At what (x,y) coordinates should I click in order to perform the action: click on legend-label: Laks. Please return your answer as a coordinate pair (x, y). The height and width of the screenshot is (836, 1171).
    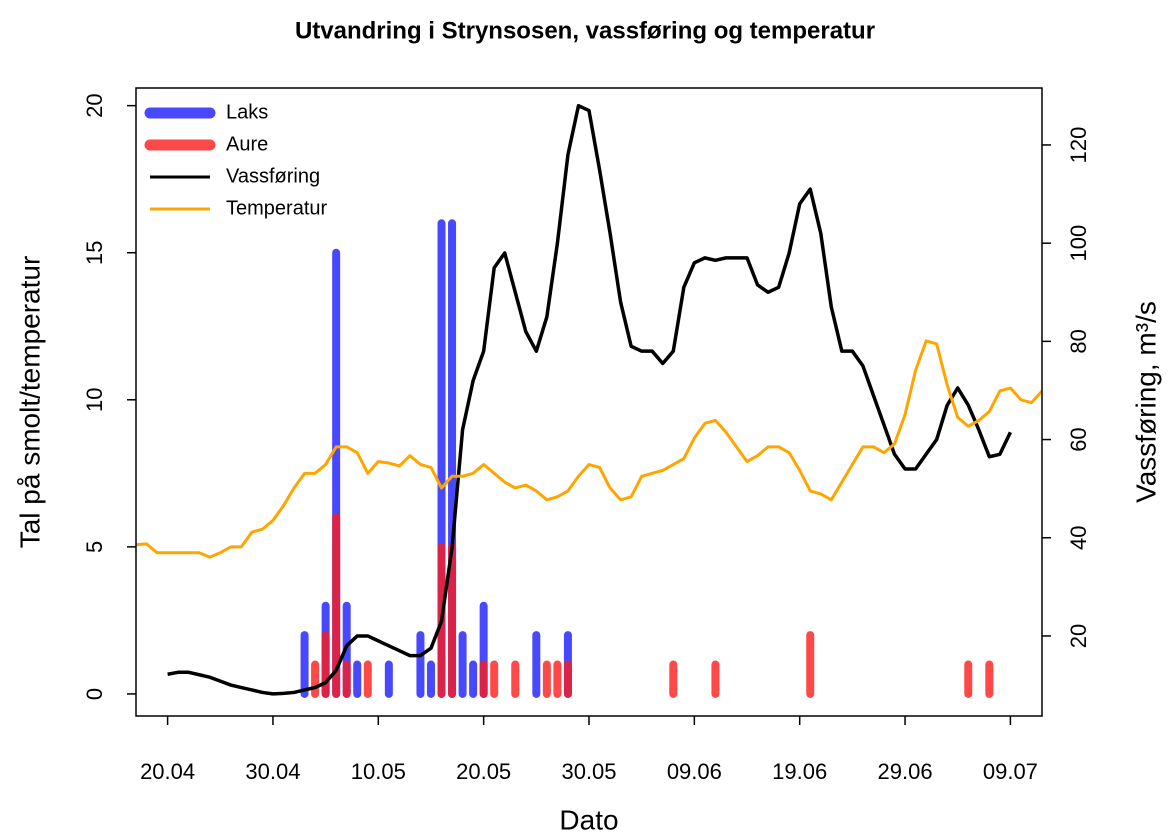
    Looking at the image, I should click on (247, 112).